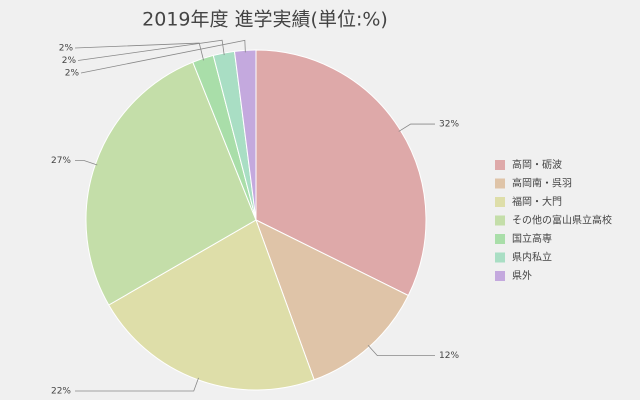 Image resolution: width=640 pixels, height=400 pixels. Describe the element at coordinates (61, 161) in the screenshot. I see `data-label: 27%` at that location.